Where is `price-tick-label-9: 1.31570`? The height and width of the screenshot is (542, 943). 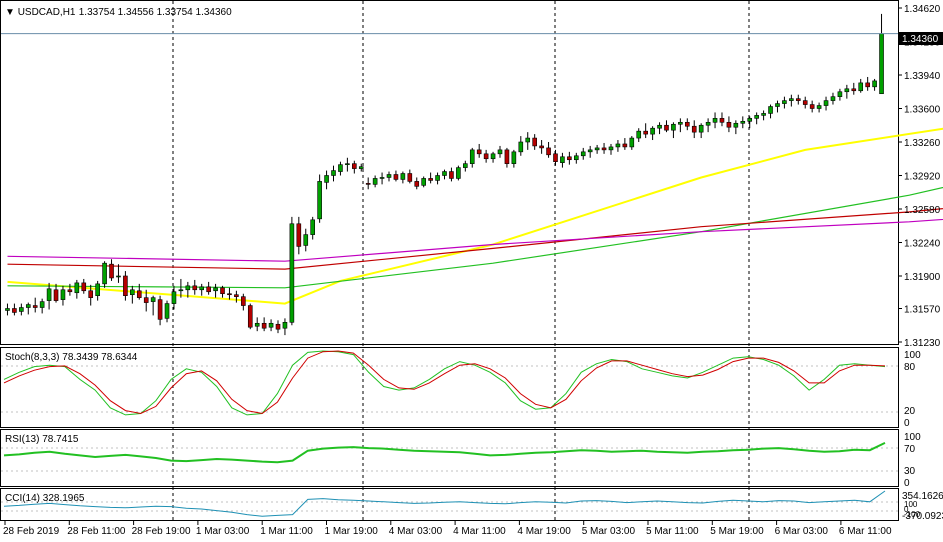 price-tick-label-9: 1.31570 is located at coordinates (922, 310).